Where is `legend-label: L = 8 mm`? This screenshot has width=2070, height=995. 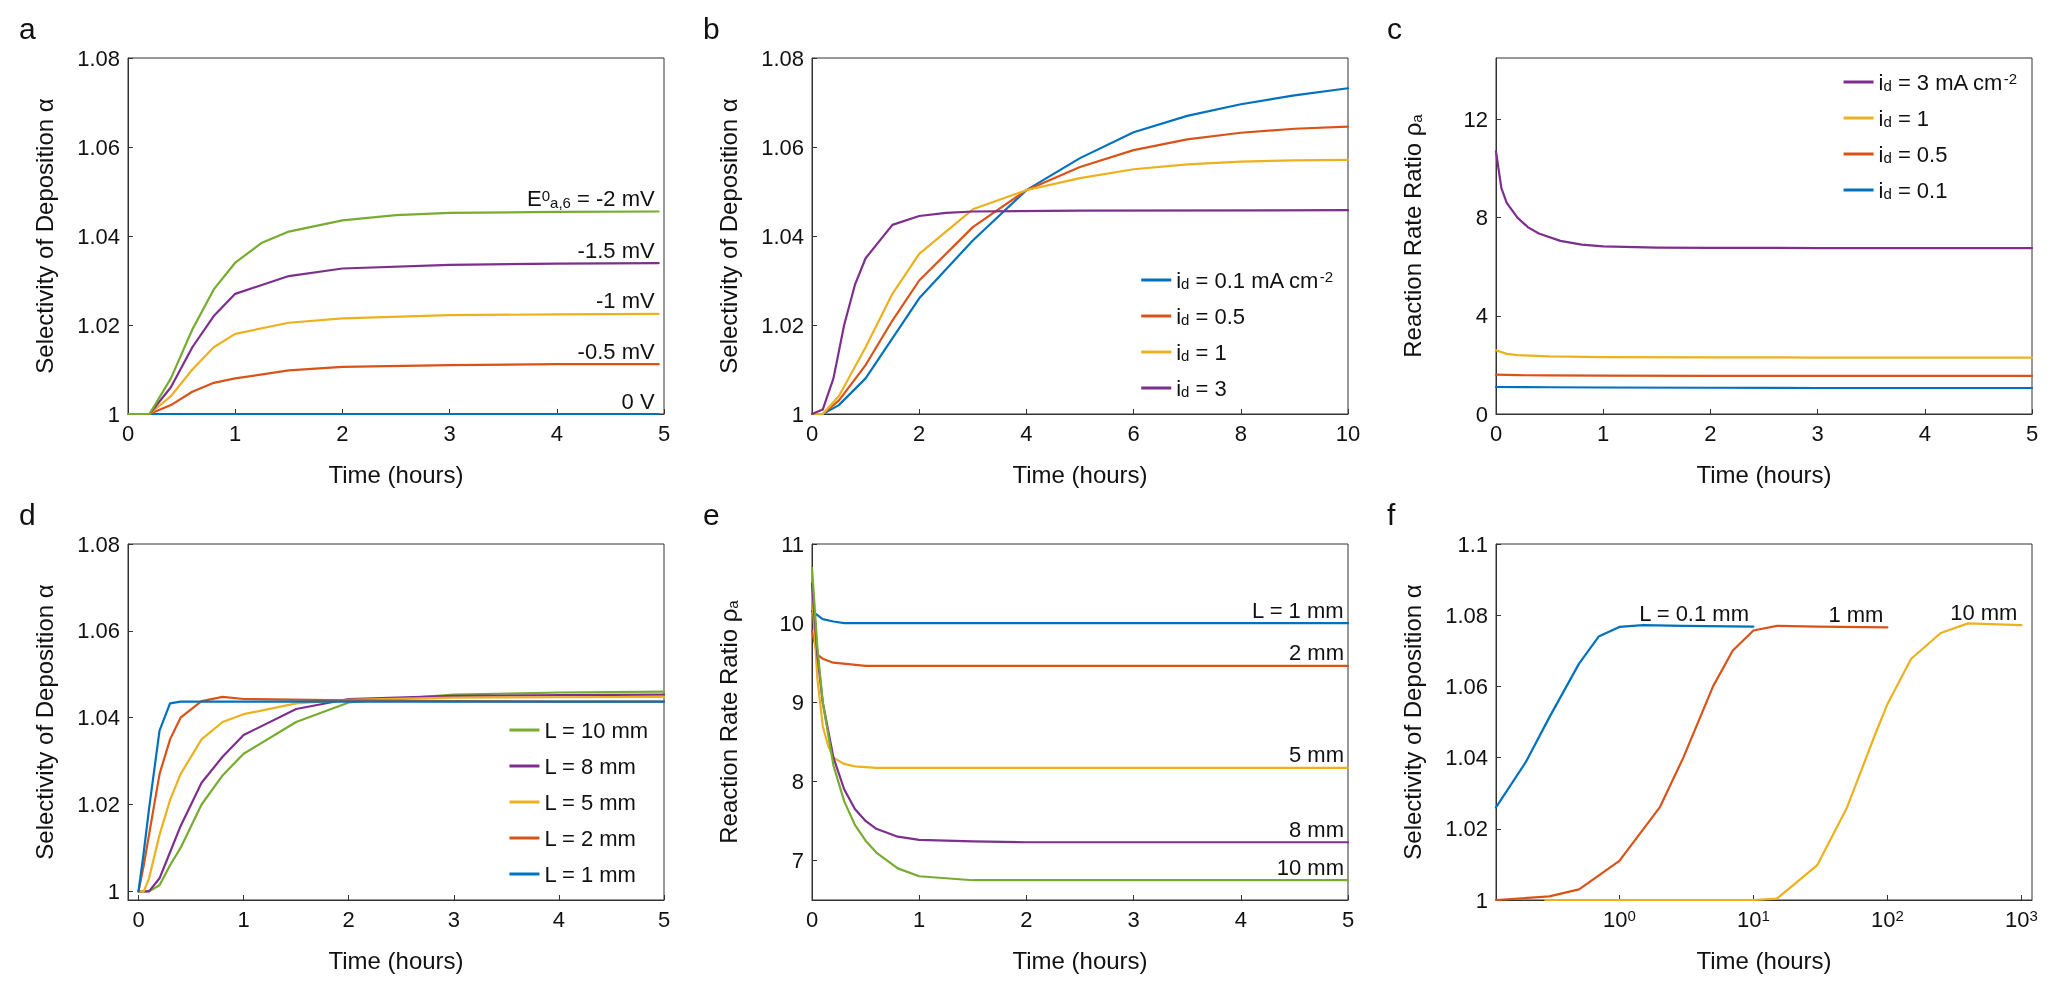 legend-label: L = 8 mm is located at coordinates (590, 766).